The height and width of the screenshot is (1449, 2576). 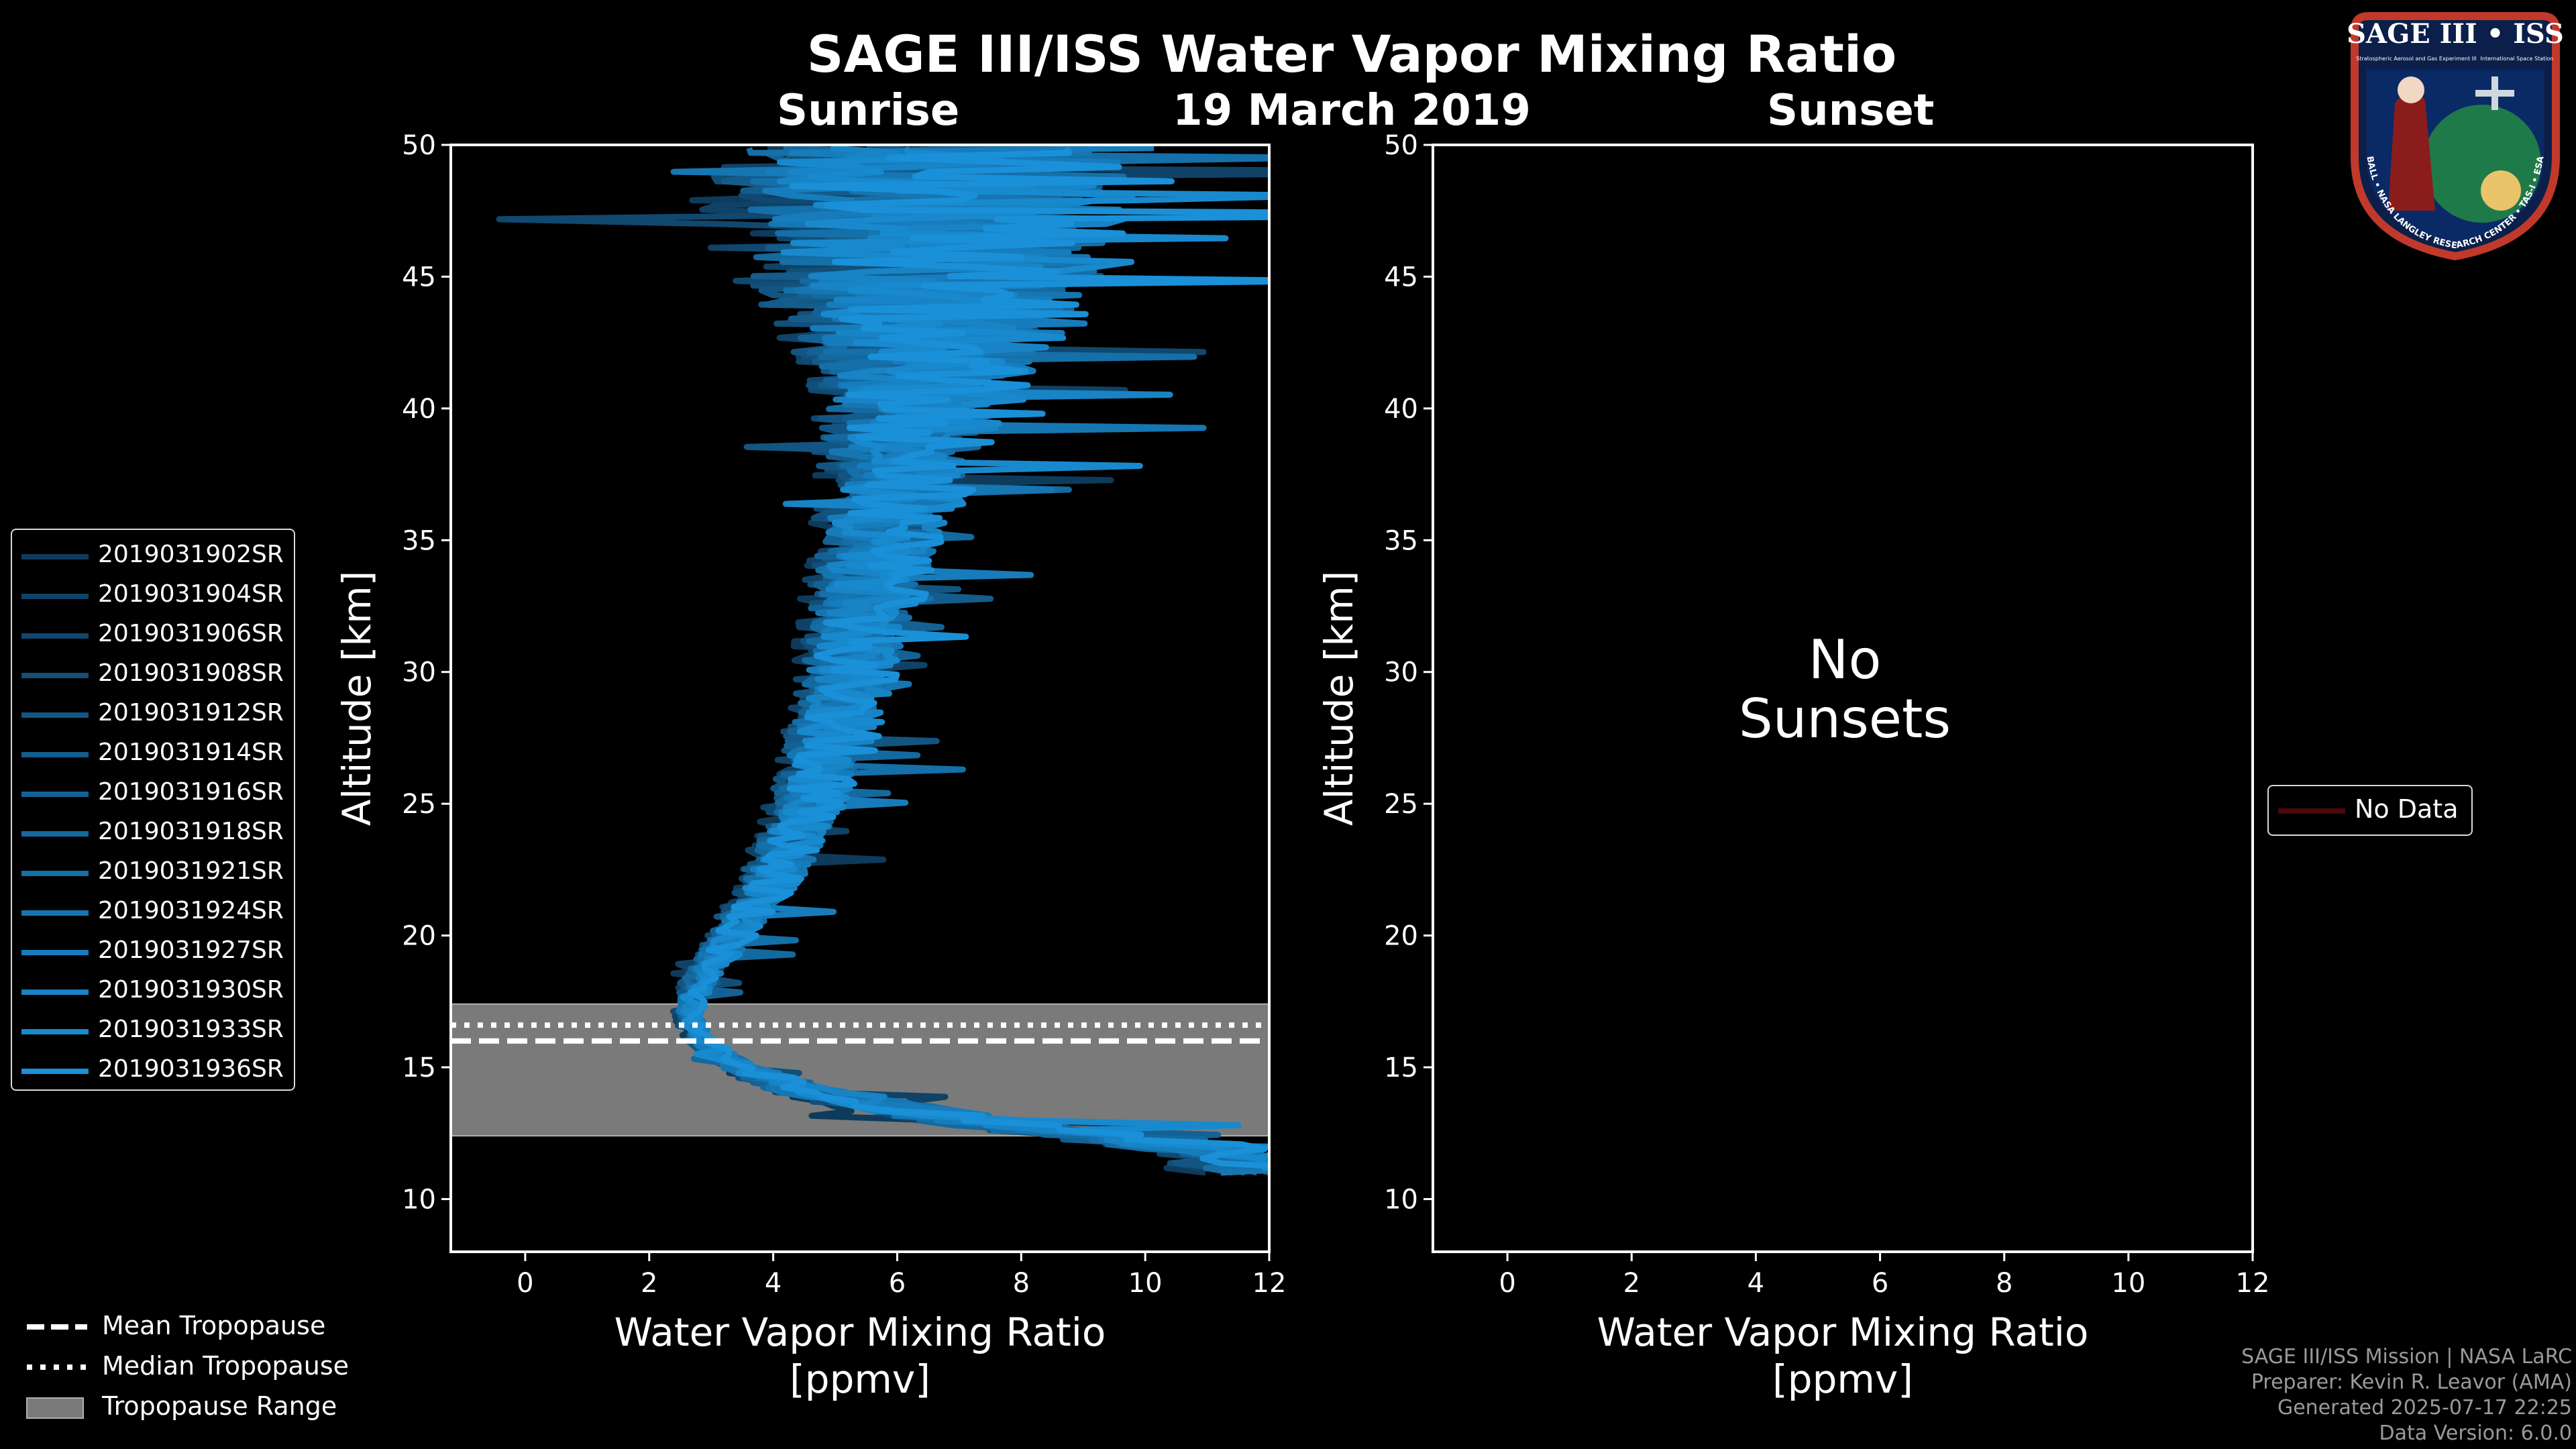 What do you see at coordinates (1351, 54) in the screenshot?
I see `figure-title: SAGE III/ISS Water Vapor Mixing Ratio` at bounding box center [1351, 54].